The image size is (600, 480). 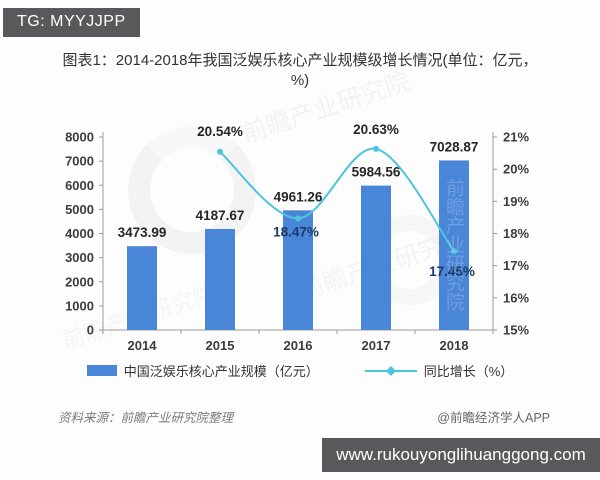 I want to click on right-axis-tick-label: 15%, so click(x=516, y=330).